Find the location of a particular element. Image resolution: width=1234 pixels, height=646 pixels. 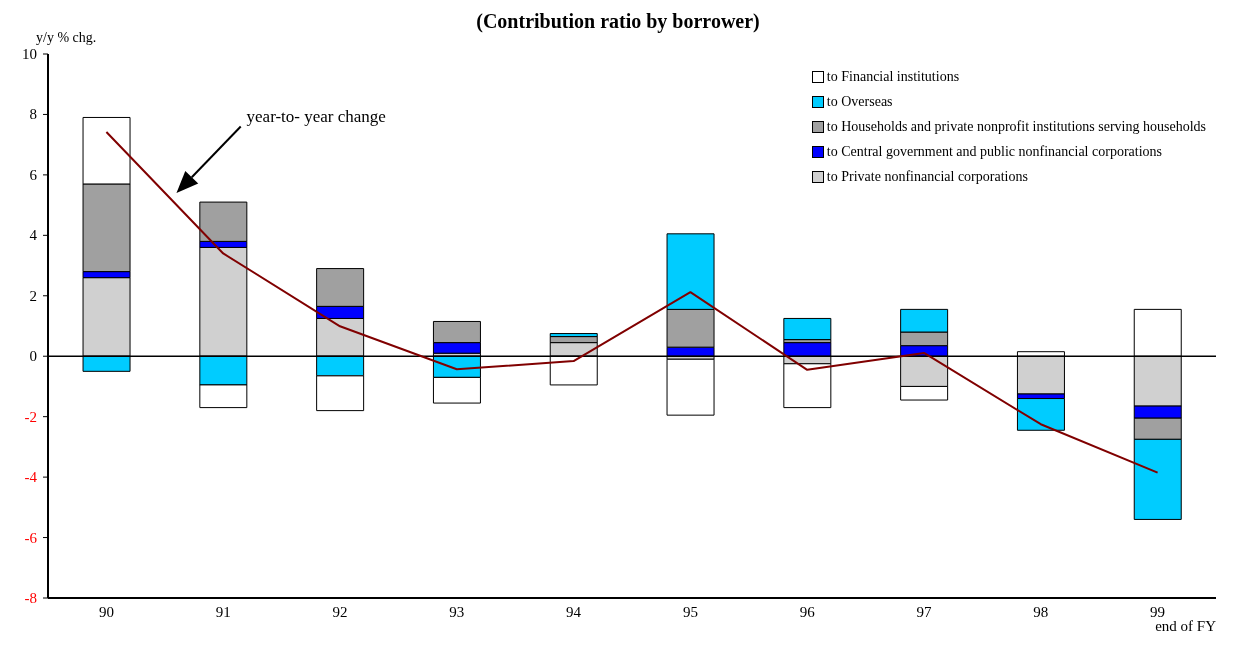

annotation: year-to- year change is located at coordinates (316, 116).